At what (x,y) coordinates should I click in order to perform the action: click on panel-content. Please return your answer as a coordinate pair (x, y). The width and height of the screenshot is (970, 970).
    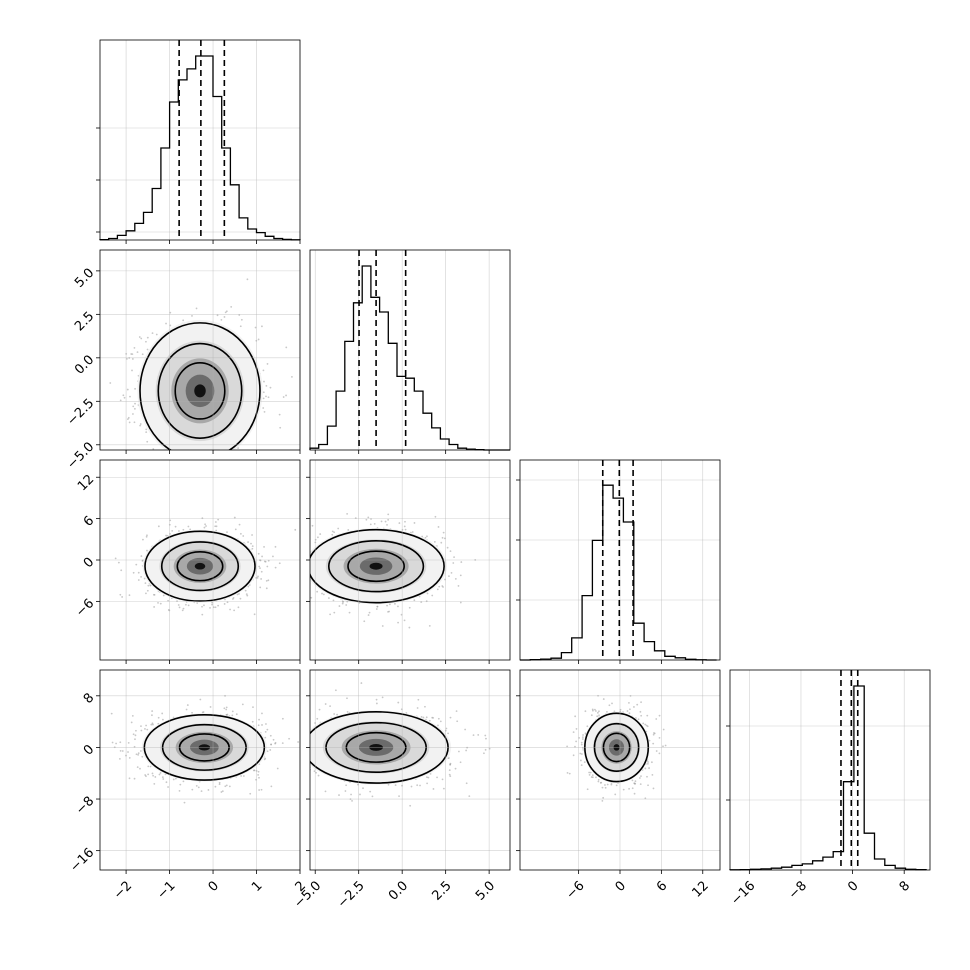
    Looking at the image, I should click on (201, 367).